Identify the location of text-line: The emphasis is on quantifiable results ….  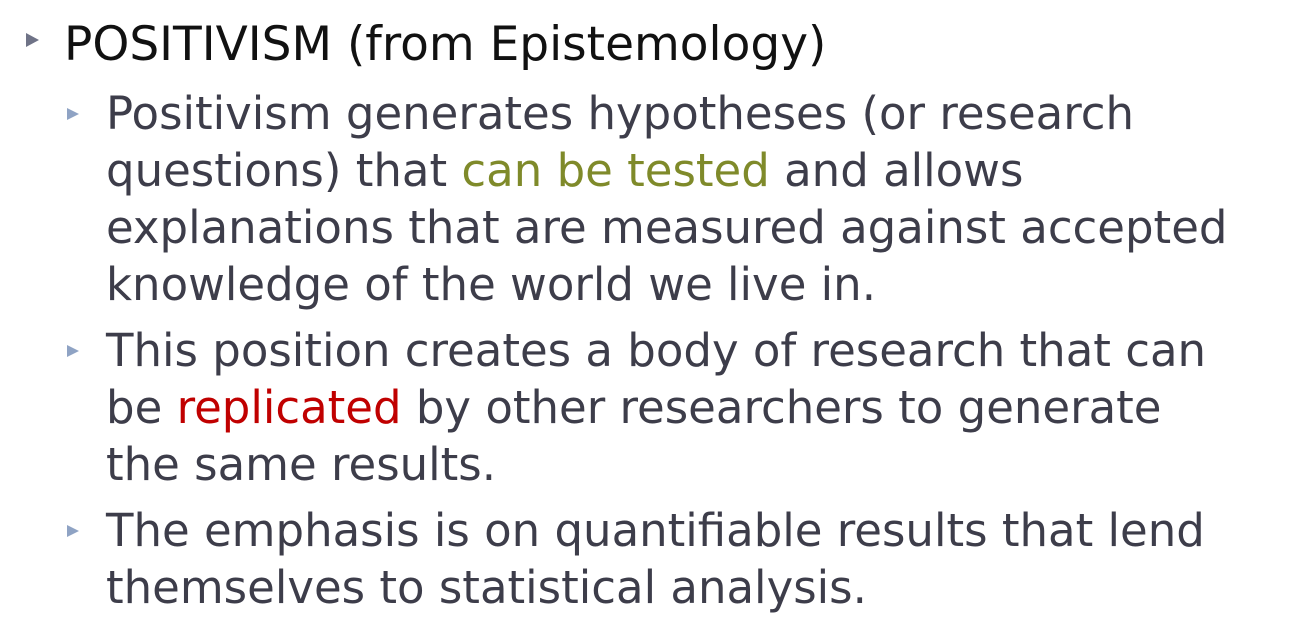
(655, 530).